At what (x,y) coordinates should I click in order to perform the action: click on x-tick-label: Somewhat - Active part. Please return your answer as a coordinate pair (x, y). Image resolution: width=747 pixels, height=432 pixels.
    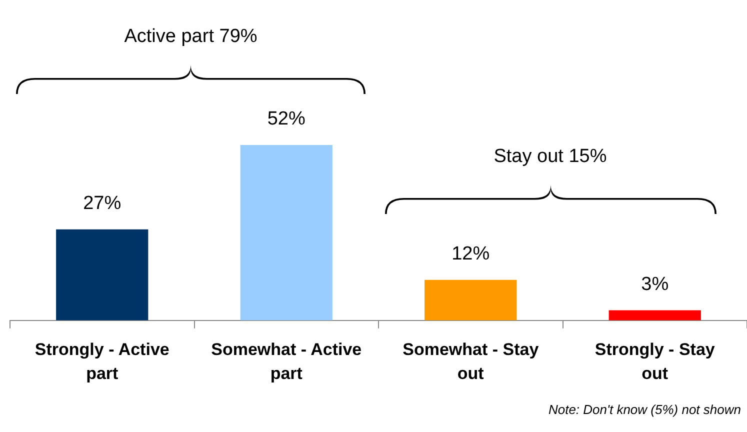
    Looking at the image, I should click on (286, 361).